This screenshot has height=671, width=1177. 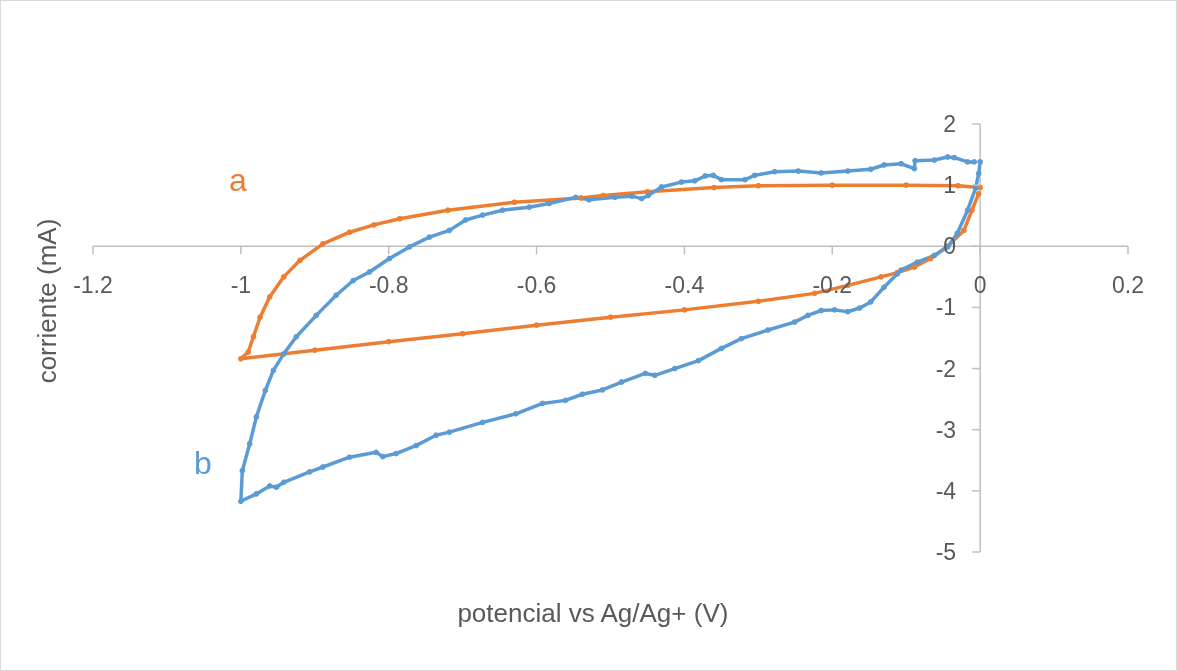 I want to click on x-axis-title: potencial vs Ag/Ag+ (V), so click(x=593, y=613).